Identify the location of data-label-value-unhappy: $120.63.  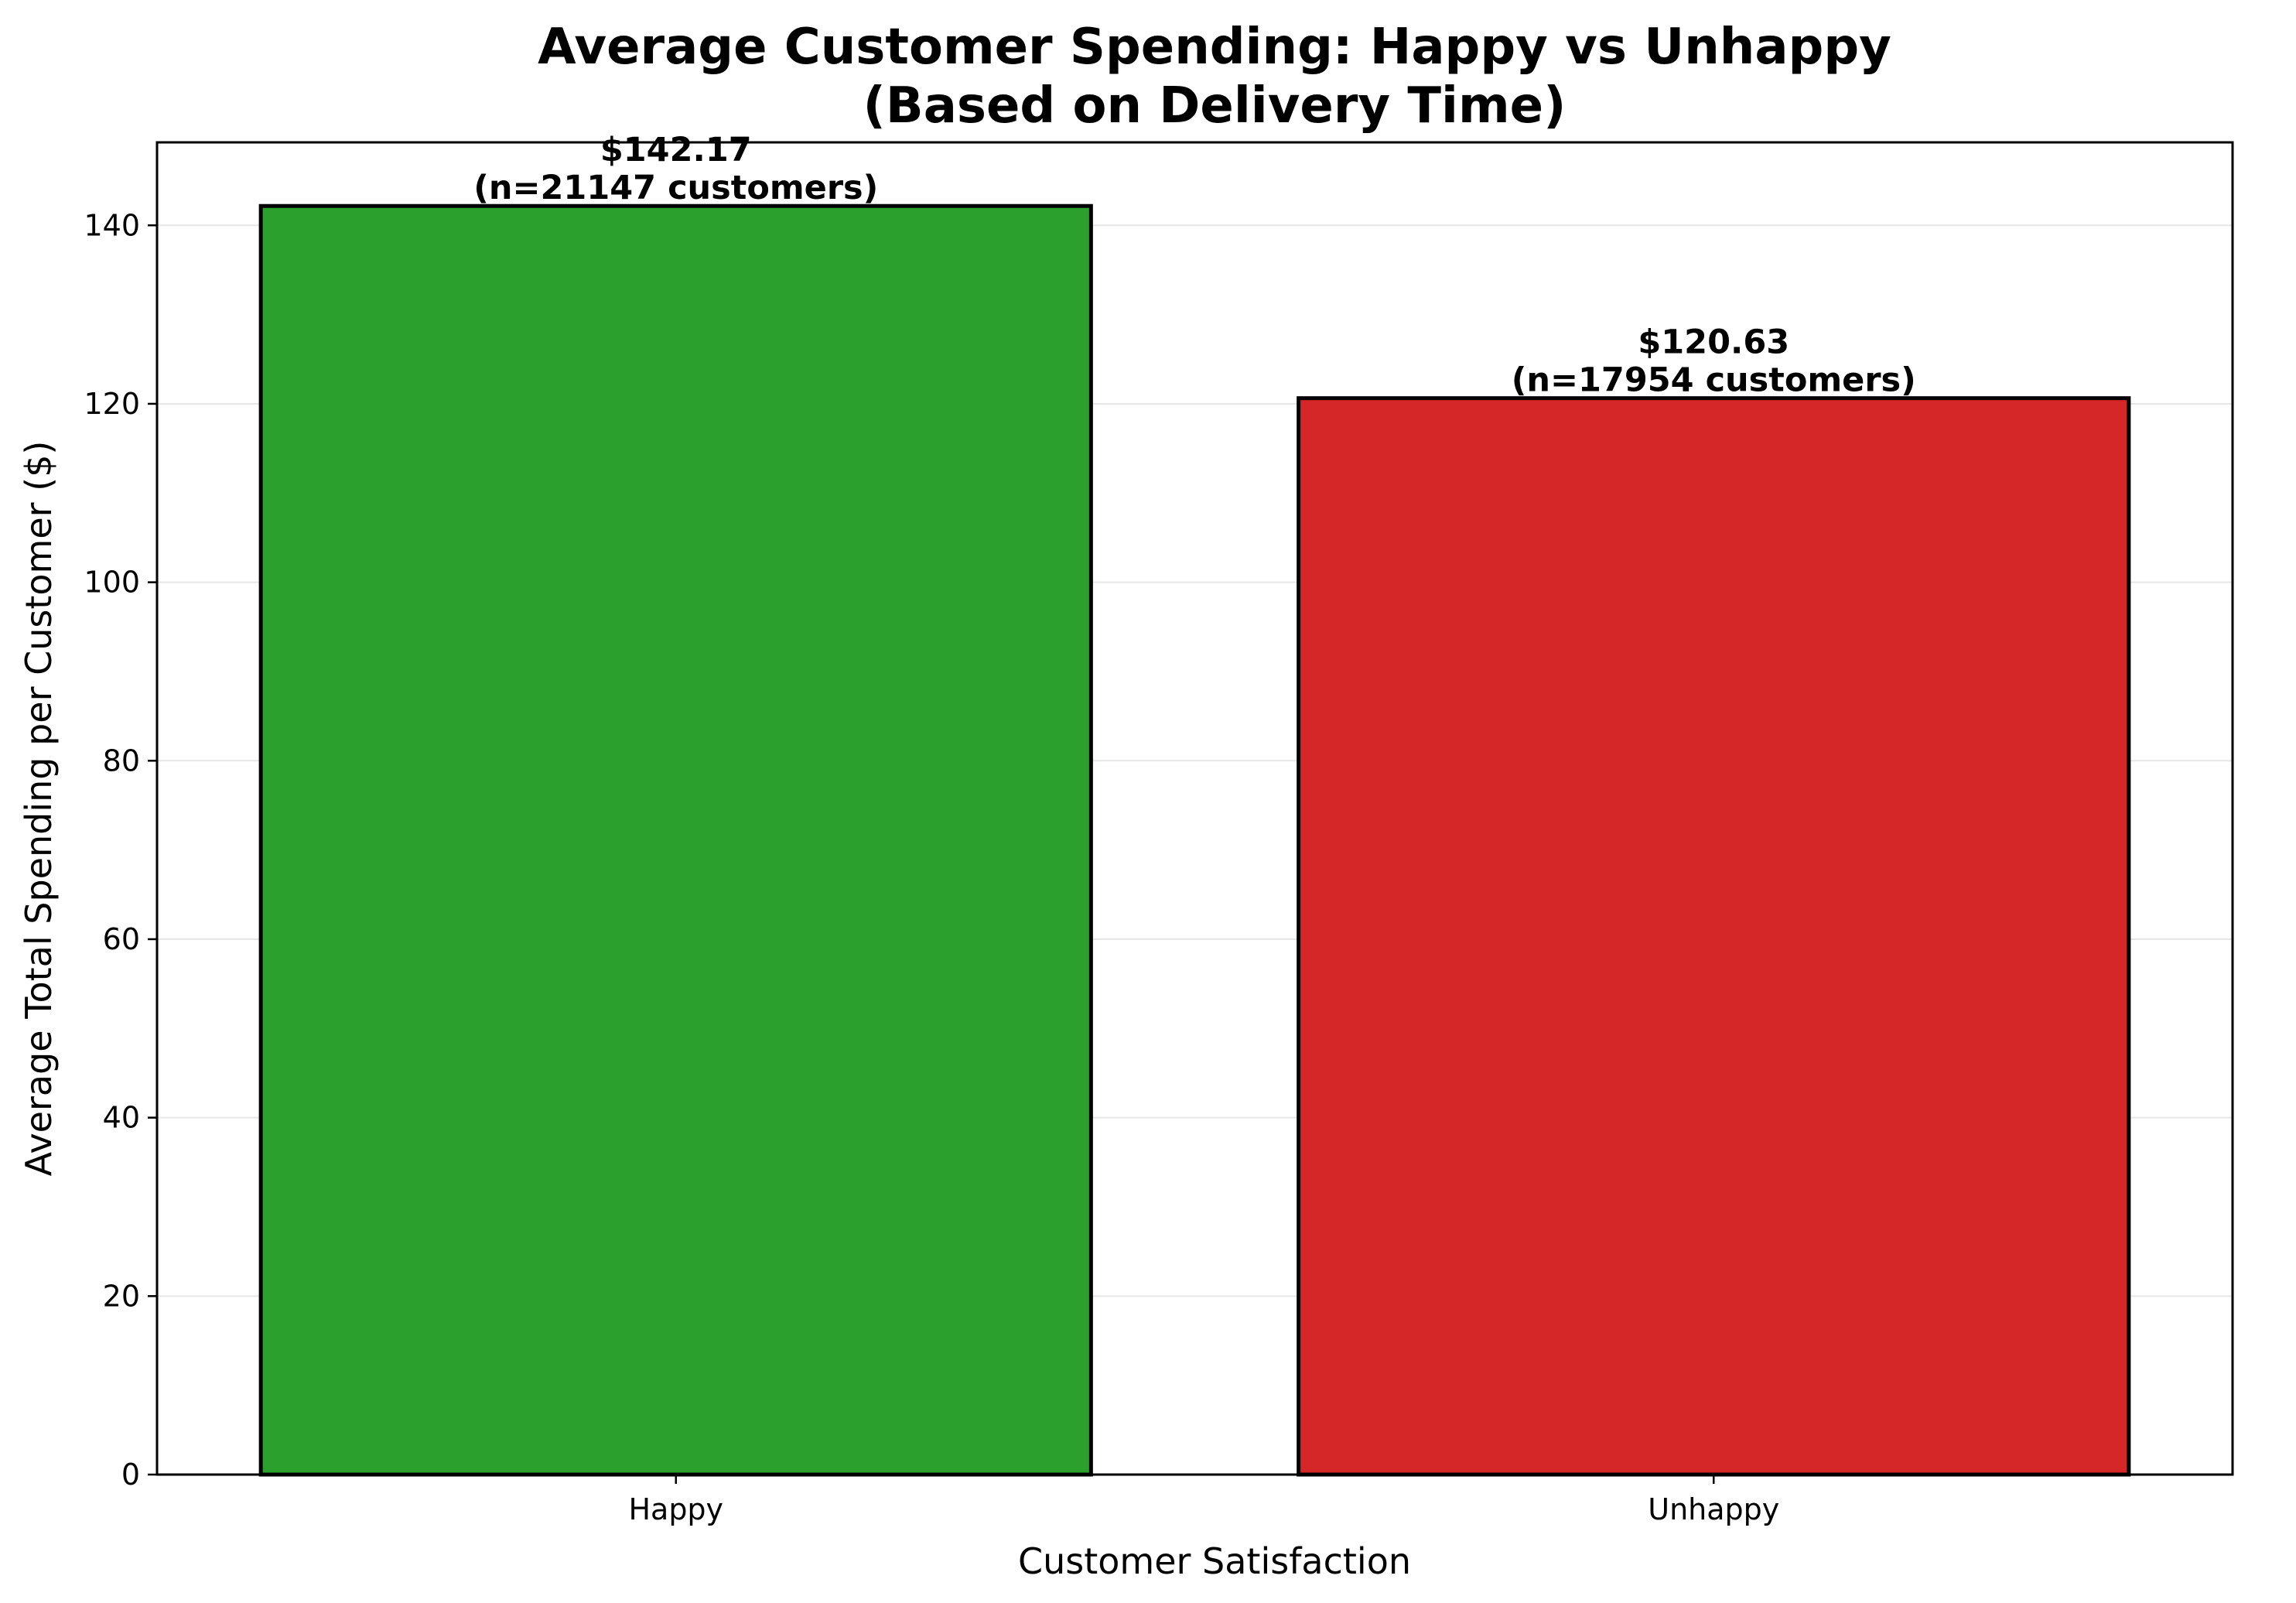
(1713, 342).